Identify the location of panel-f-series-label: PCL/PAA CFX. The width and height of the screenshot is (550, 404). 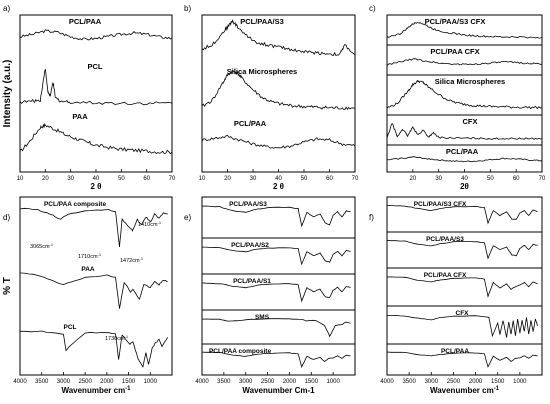
(445, 275).